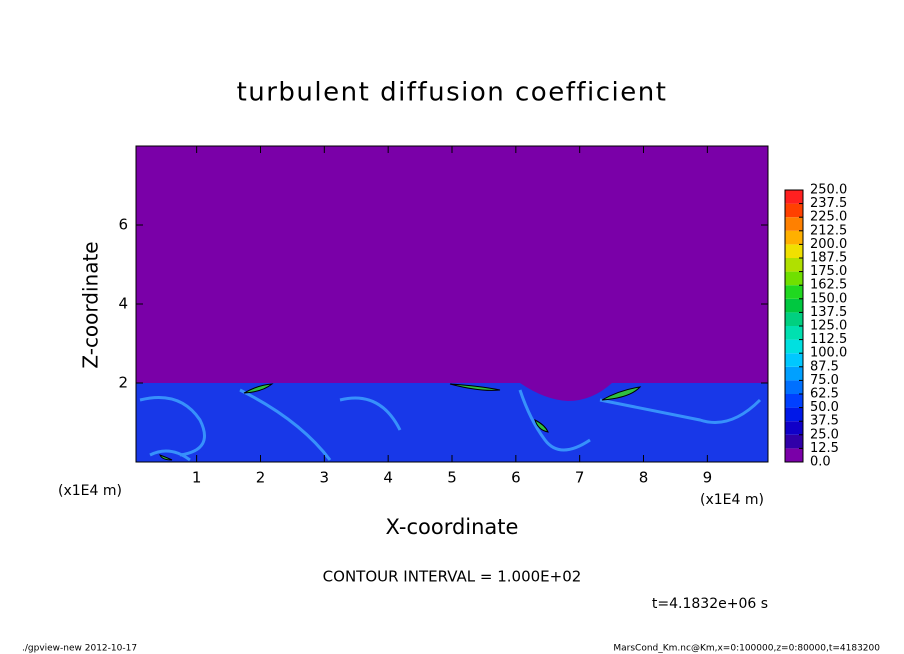 The width and height of the screenshot is (904, 654). What do you see at coordinates (580, 478) in the screenshot?
I see `x-tick-label: 7` at bounding box center [580, 478].